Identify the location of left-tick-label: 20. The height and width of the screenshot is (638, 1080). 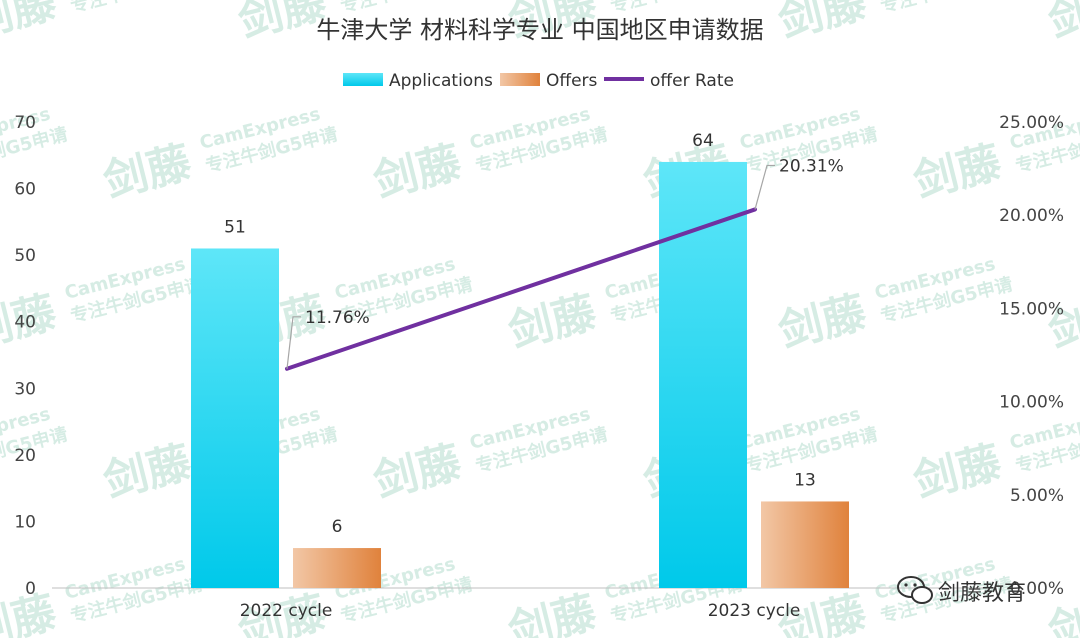
(25, 456).